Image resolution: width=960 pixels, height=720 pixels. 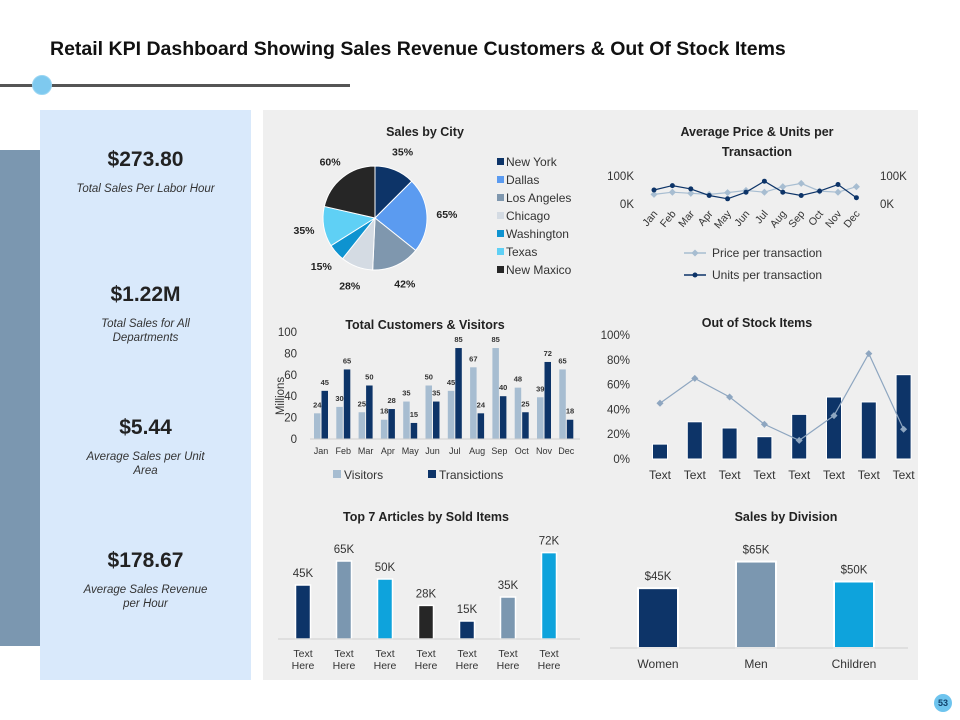 What do you see at coordinates (339, 398) in the screenshot?
I see `bar-data-label: 30` at bounding box center [339, 398].